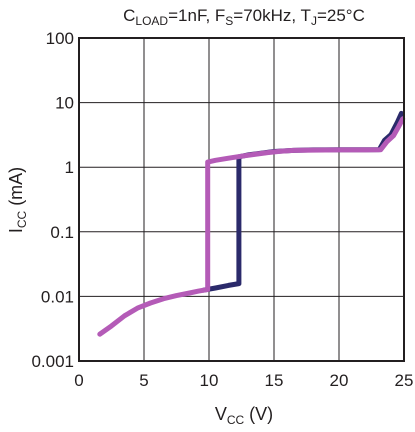 The height and width of the screenshot is (432, 415). What do you see at coordinates (16, 189) in the screenshot?
I see `text-part: (mA)` at bounding box center [16, 189].